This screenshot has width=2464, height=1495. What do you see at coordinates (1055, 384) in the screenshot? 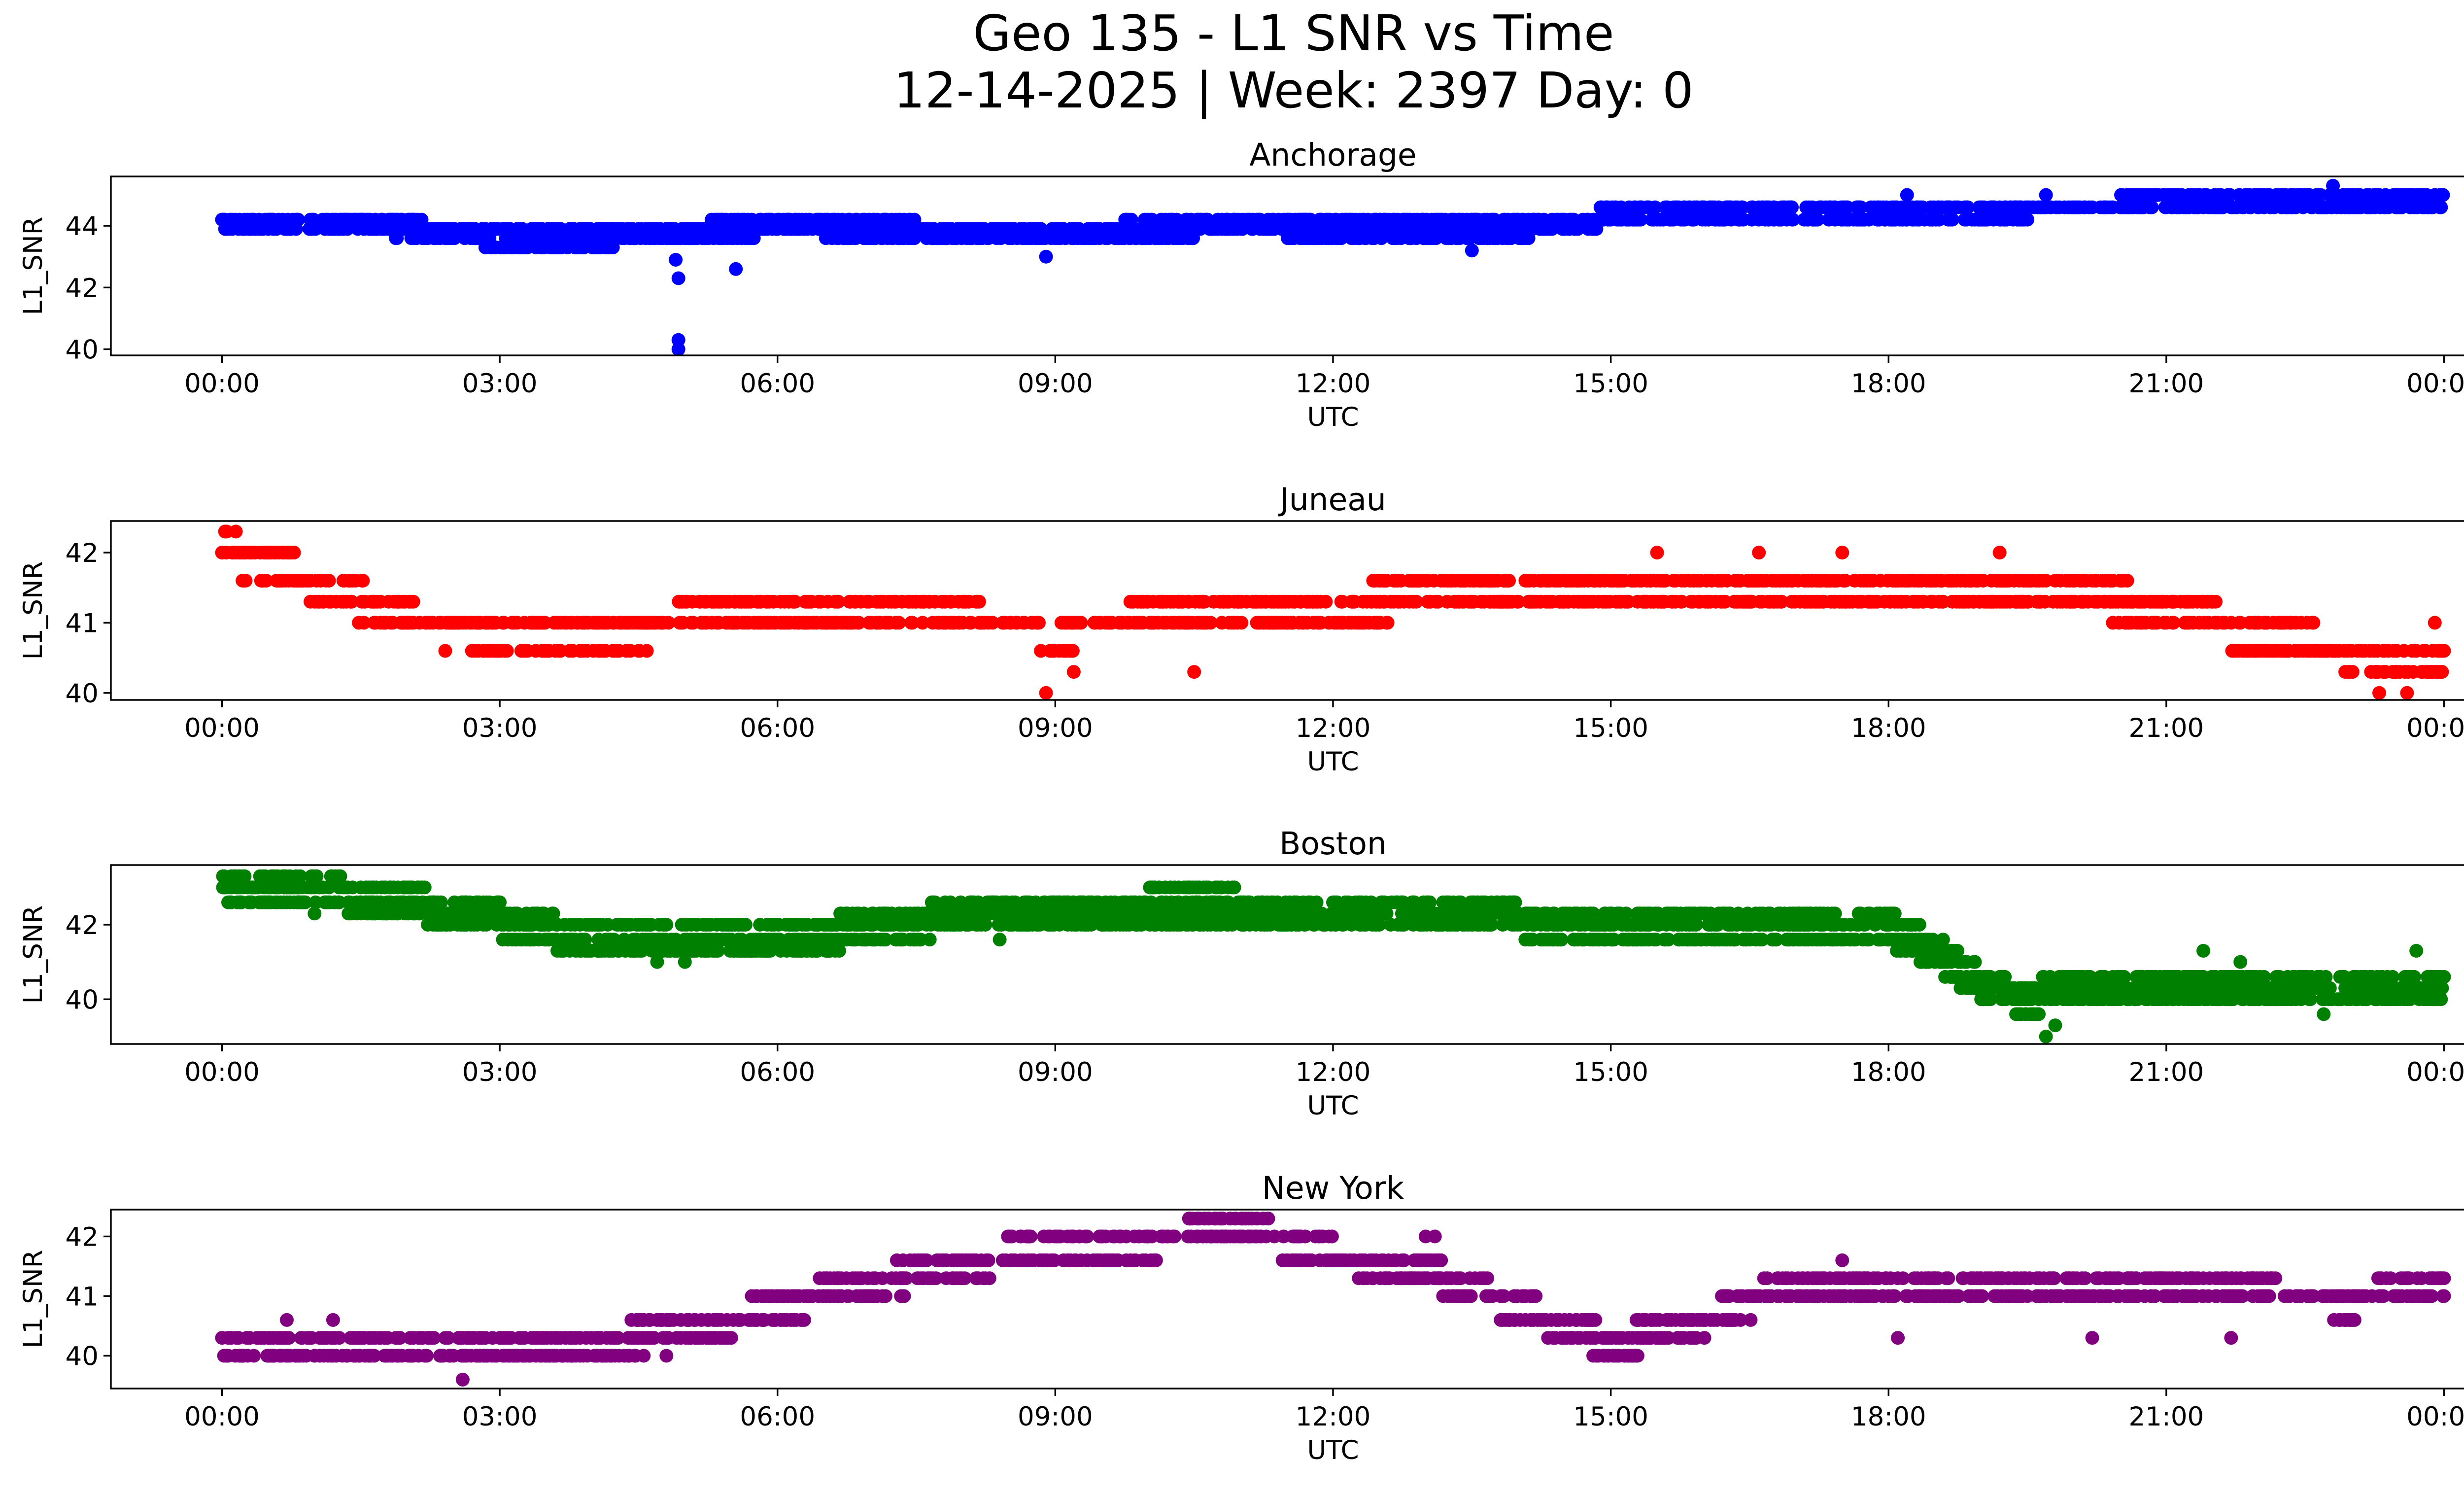
I see `x-tick-label: 09:00` at bounding box center [1055, 384].